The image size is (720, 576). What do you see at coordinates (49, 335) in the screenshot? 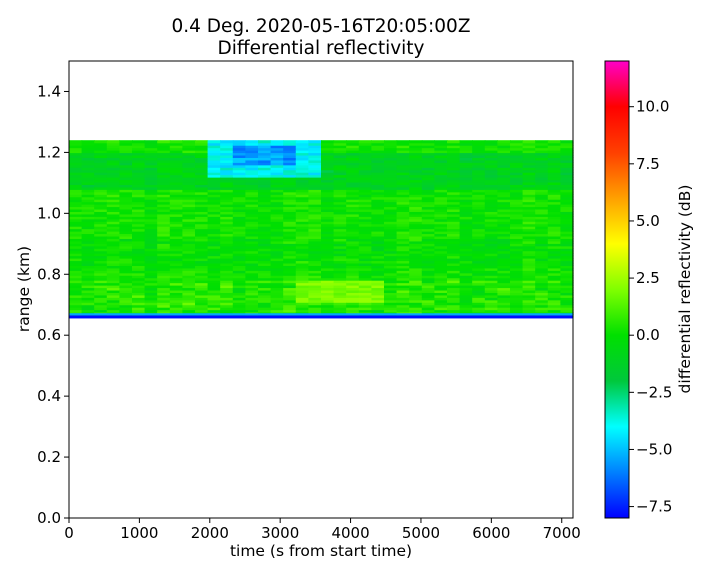
I see `y-tick-label: 0.6` at bounding box center [49, 335].